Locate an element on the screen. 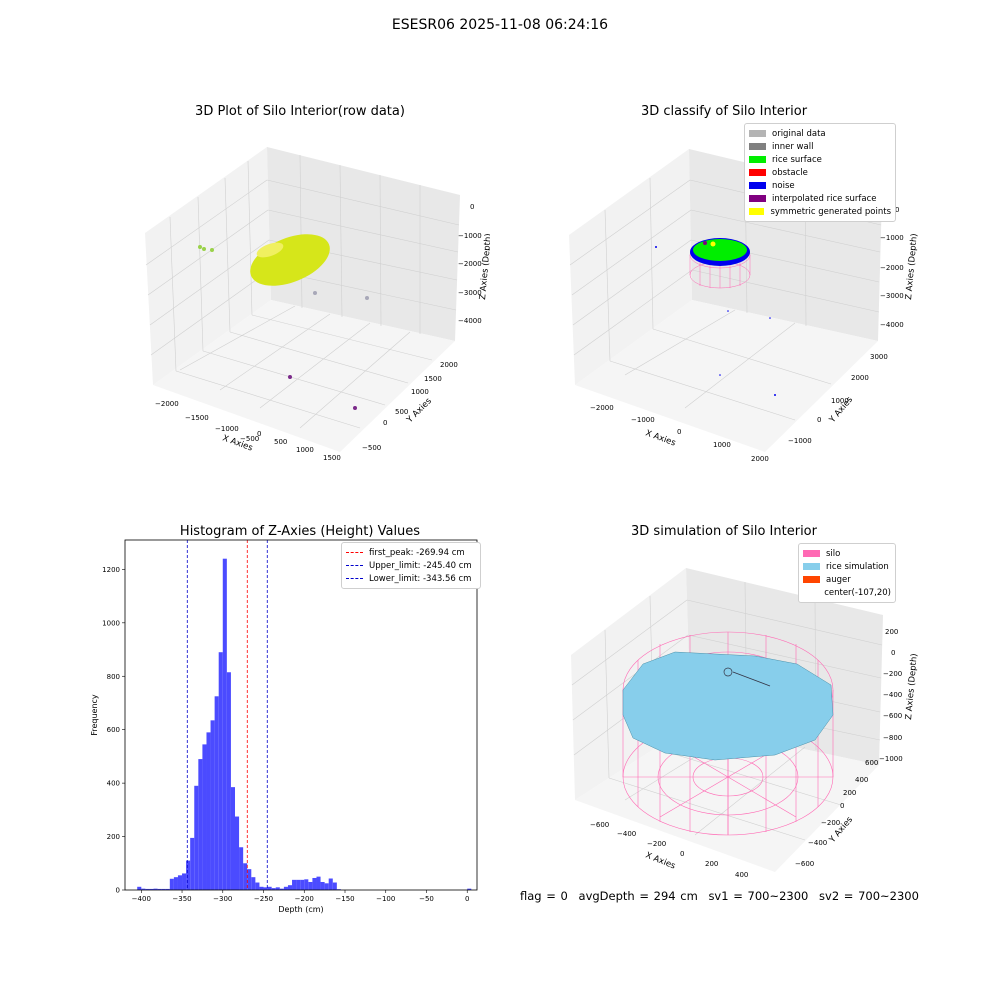 This screenshot has width=1000, height=1000. p1-xtick: −500 is located at coordinates (249, 439).